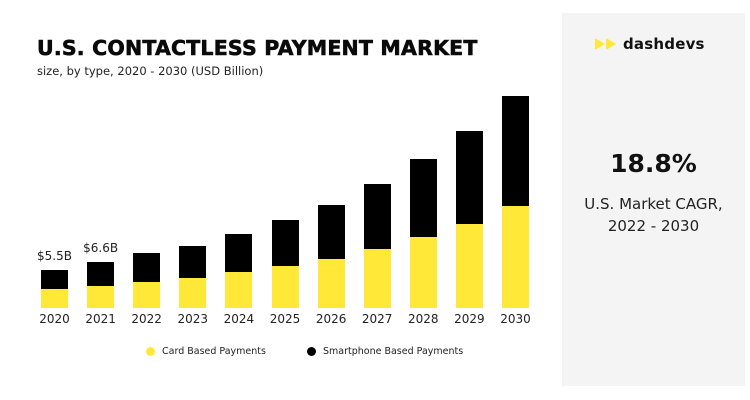 The height and width of the screenshot is (400, 750). Describe the element at coordinates (606, 44) in the screenshot. I see `double-play-icon` at that location.